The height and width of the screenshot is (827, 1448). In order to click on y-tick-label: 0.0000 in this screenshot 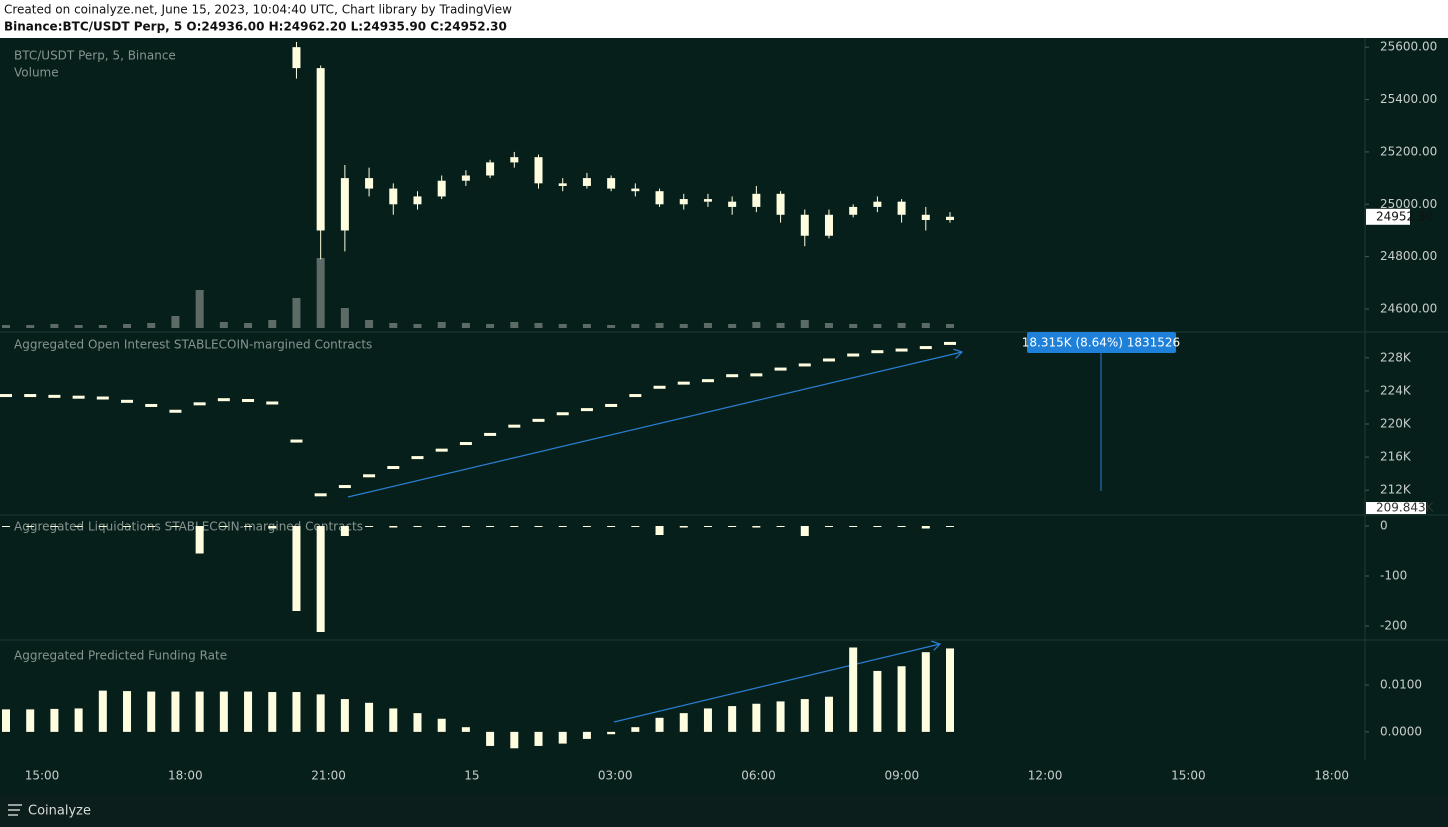, I will do `click(1401, 731)`.